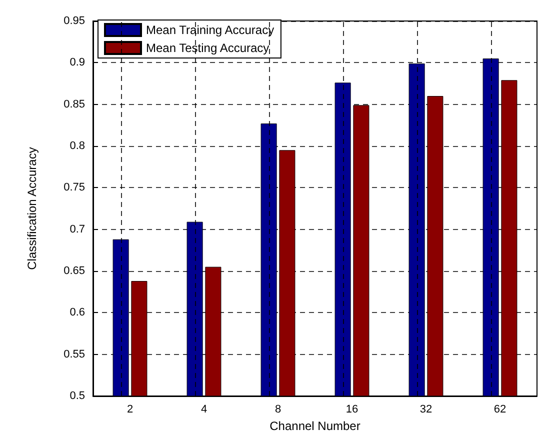 The width and height of the screenshot is (556, 445). What do you see at coordinates (130, 410) in the screenshot?
I see `x-tick-label: 2` at bounding box center [130, 410].